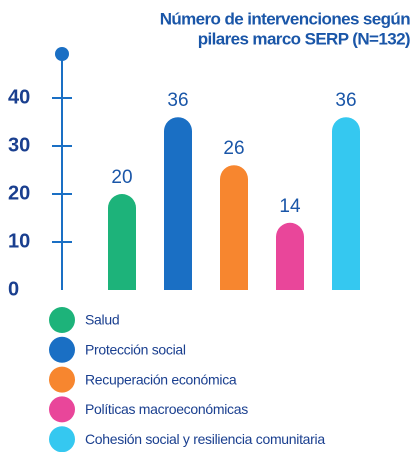  What do you see at coordinates (233, 148) in the screenshot?
I see `value-label: 26` at bounding box center [233, 148].